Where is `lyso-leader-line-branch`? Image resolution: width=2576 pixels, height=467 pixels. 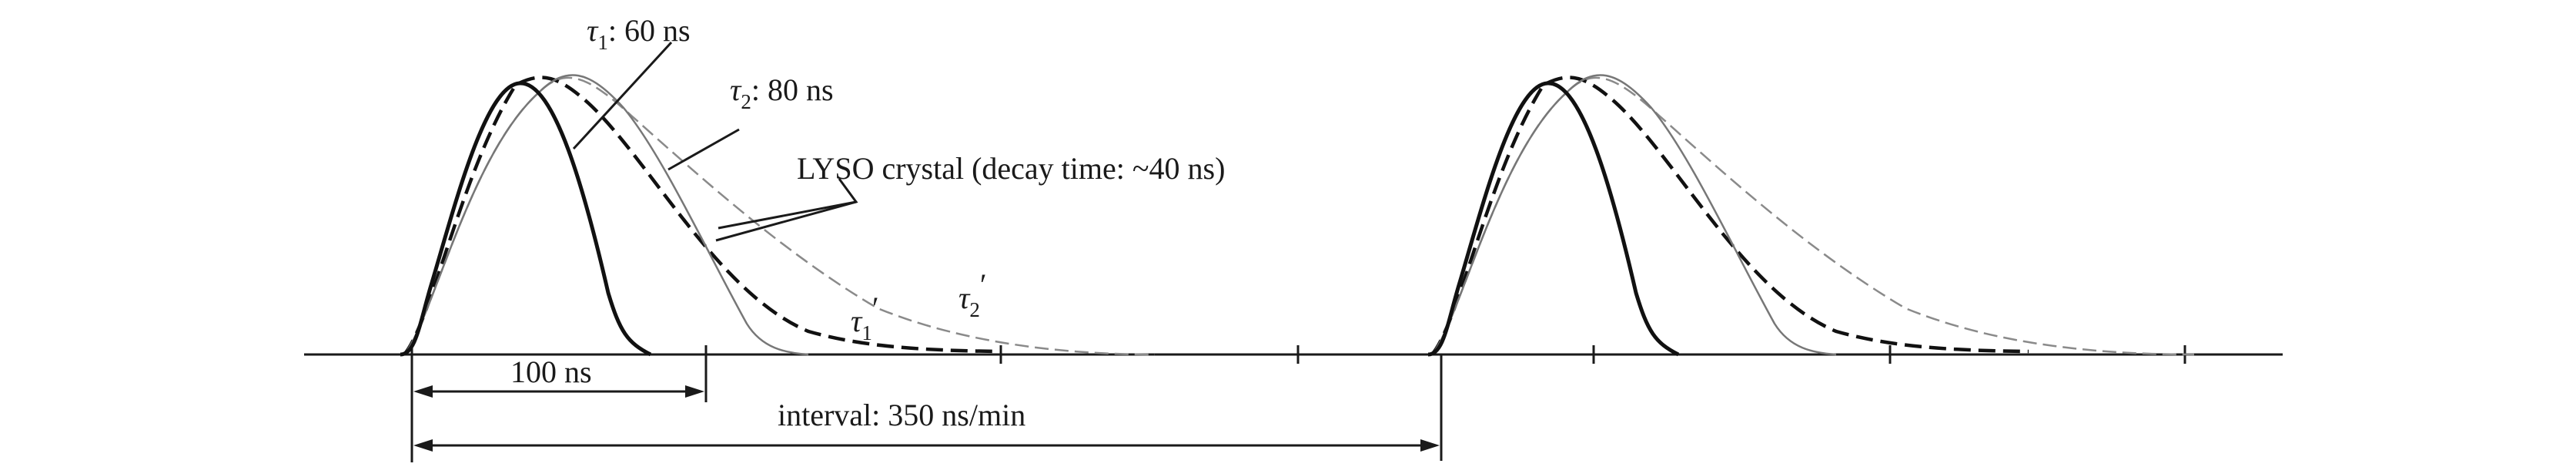
lyso-leader-line-branch is located at coordinates (787, 215).